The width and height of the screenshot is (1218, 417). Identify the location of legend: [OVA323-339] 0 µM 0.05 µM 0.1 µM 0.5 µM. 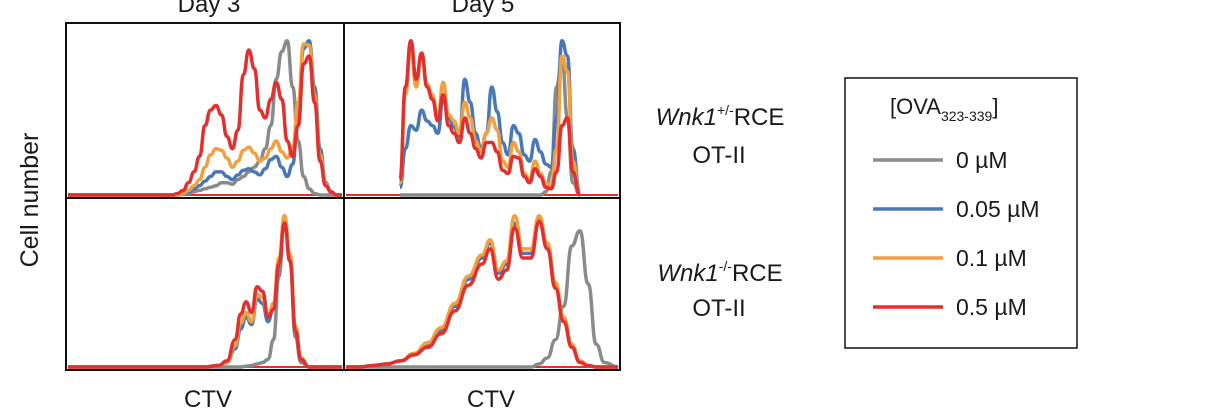
(961, 213).